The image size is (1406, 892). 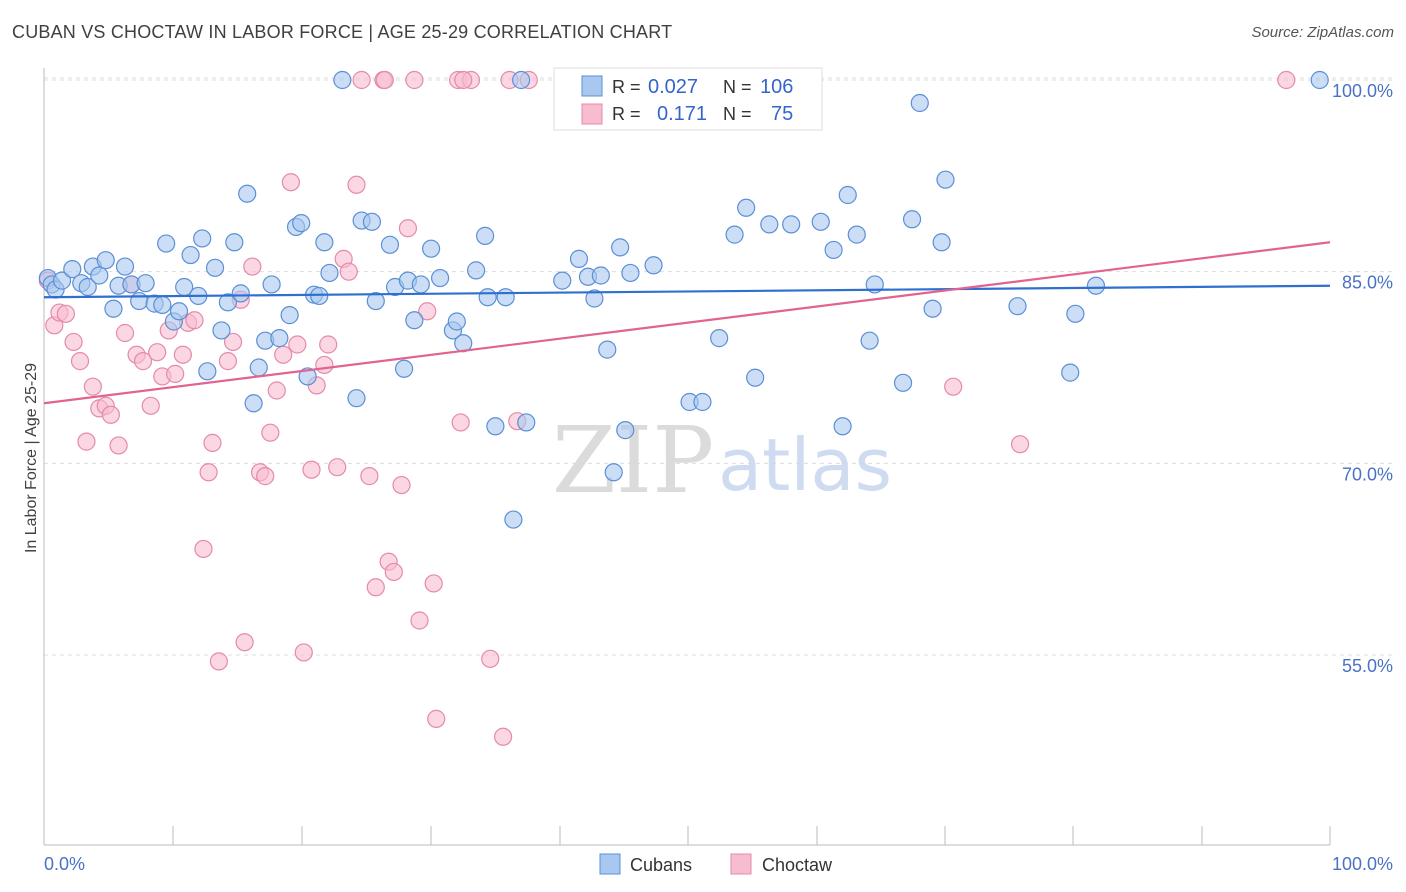 What do you see at coordinates (687, 291) in the screenshot?
I see `trend-line-cubans` at bounding box center [687, 291].